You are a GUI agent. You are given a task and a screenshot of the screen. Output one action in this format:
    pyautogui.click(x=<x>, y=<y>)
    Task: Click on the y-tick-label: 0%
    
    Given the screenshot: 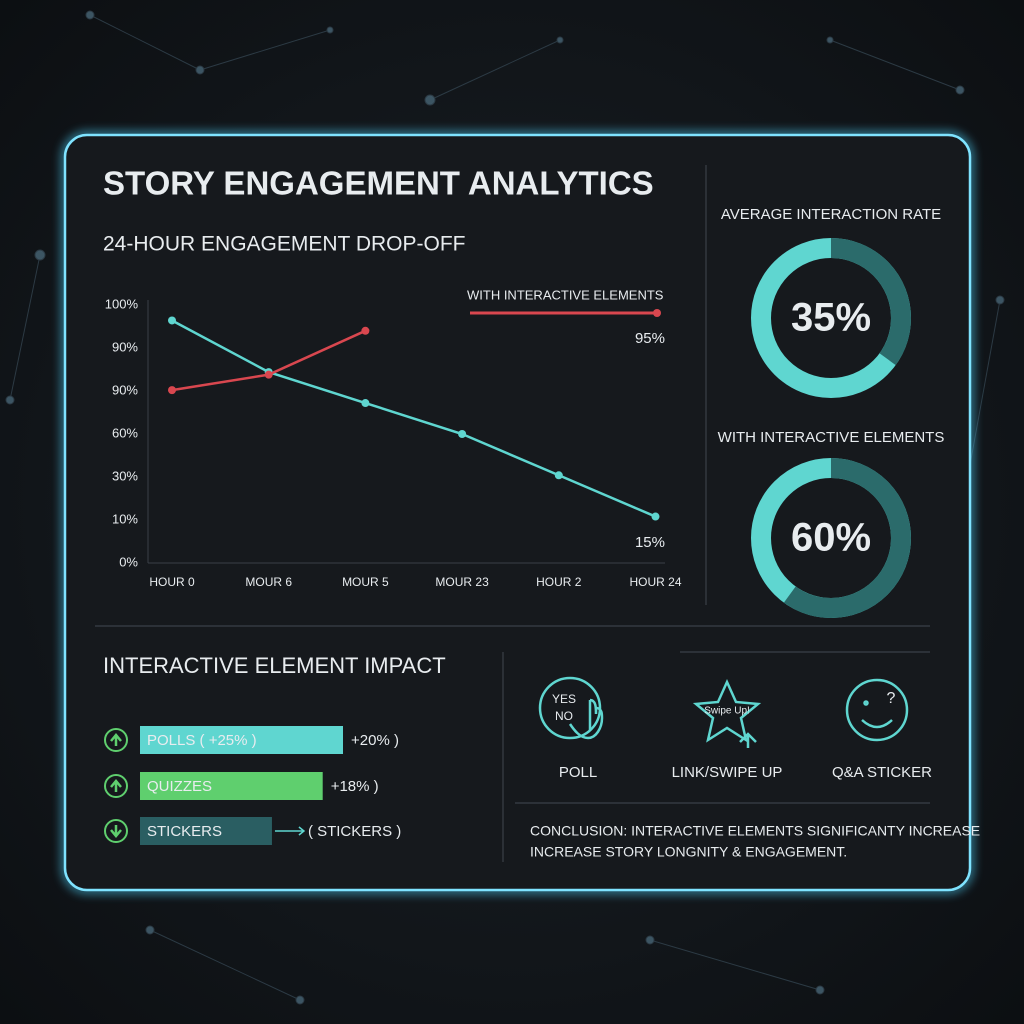 What is the action you would take?
    pyautogui.click(x=128, y=561)
    